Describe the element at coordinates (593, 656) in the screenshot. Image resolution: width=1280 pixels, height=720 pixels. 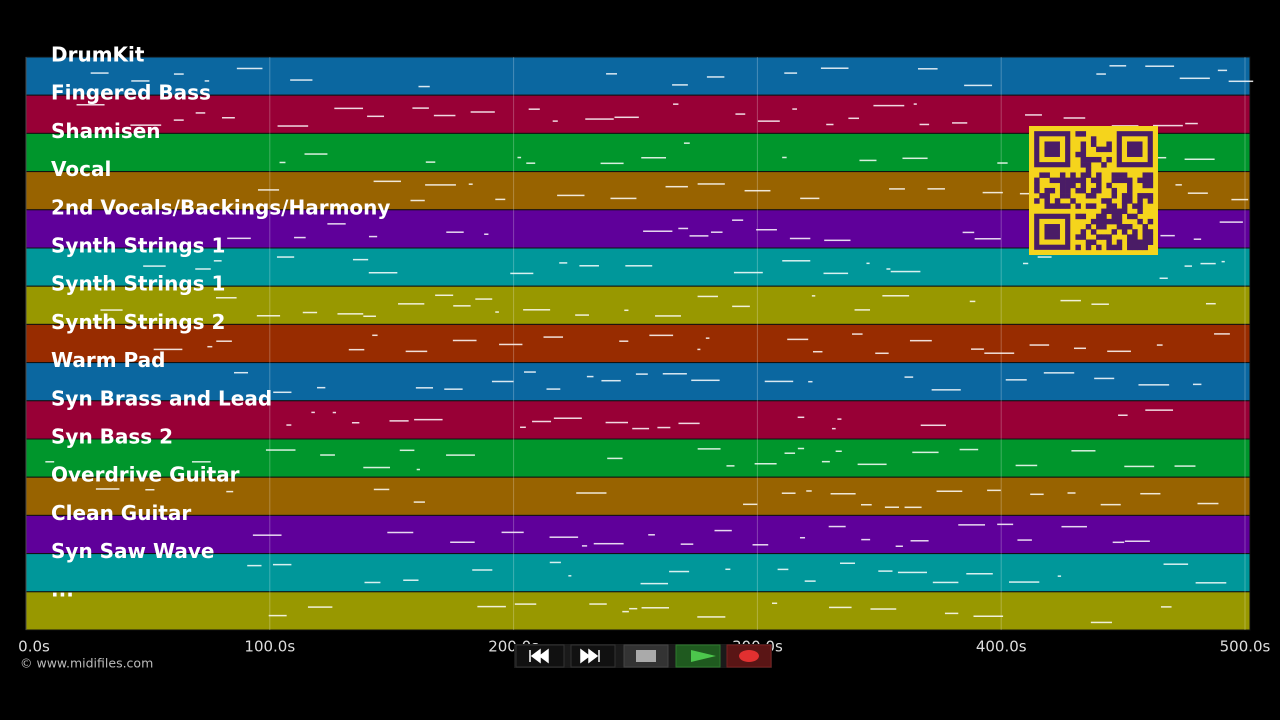
I see `forward-button` at that location.